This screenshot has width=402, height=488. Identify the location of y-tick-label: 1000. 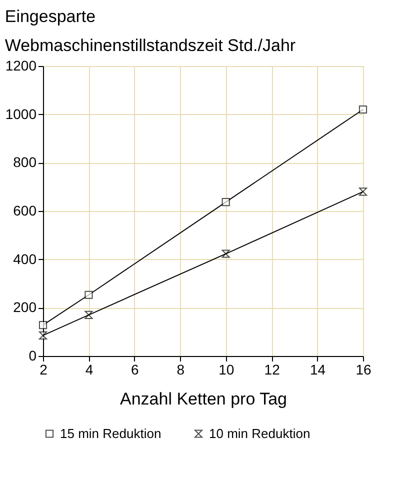
(21, 114).